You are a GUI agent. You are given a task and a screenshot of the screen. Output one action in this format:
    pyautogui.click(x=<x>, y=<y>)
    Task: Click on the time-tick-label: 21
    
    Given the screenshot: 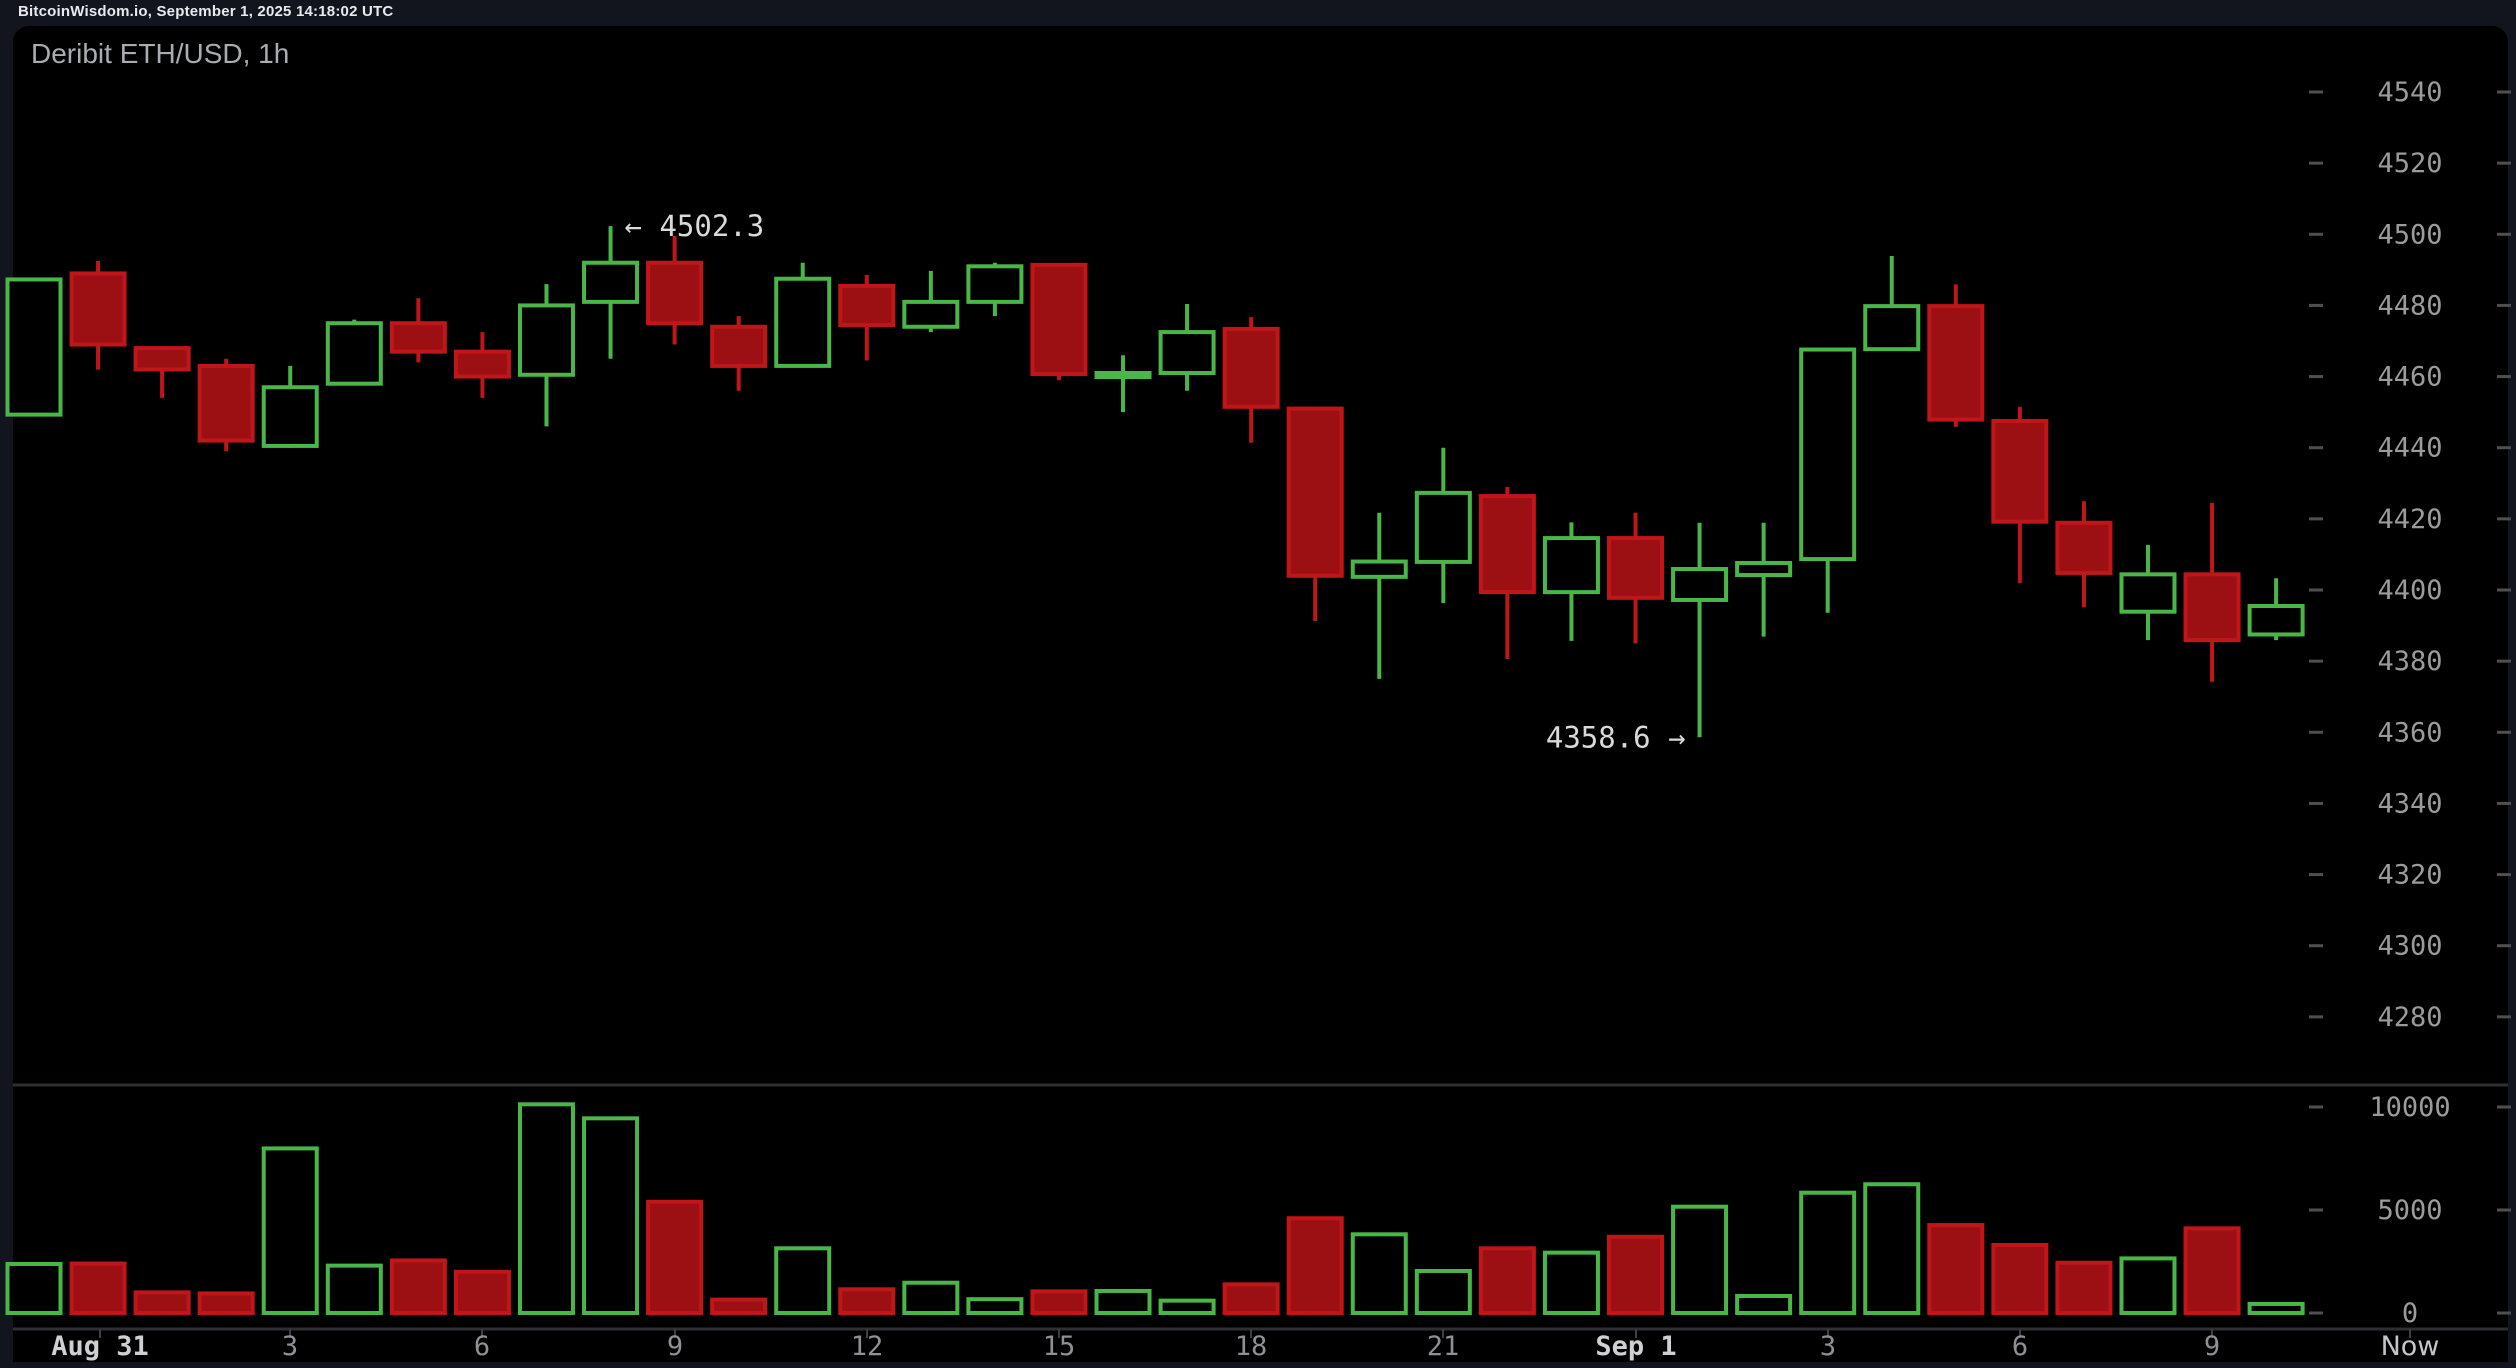 What is the action you would take?
    pyautogui.click(x=1443, y=1346)
    